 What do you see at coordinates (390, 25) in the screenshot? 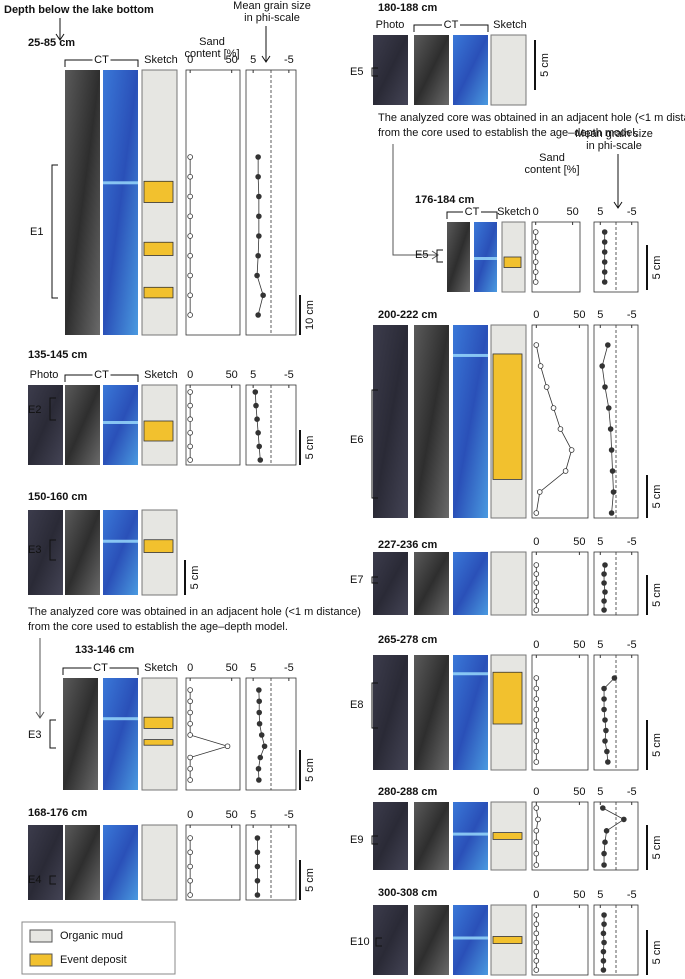
I see `column-label: Photo` at bounding box center [390, 25].